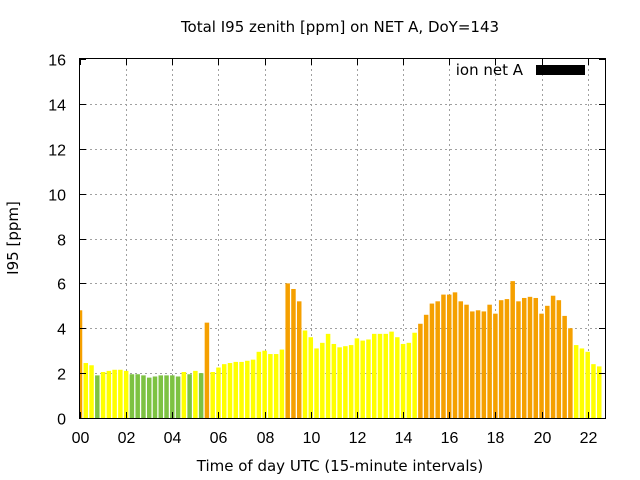 The height and width of the screenshot is (480, 640). What do you see at coordinates (560, 70) in the screenshot?
I see `legend-swatch` at bounding box center [560, 70].